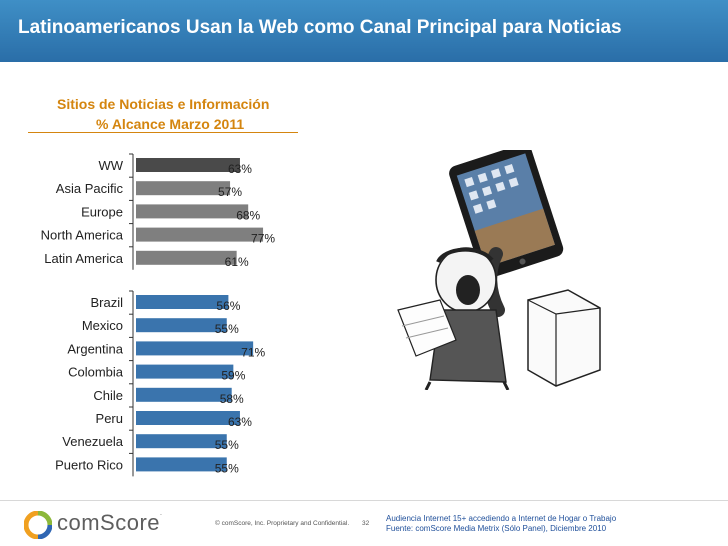 This screenshot has height=546, width=728. What do you see at coordinates (263, 239) in the screenshot?
I see `value-label: 77%` at bounding box center [263, 239].